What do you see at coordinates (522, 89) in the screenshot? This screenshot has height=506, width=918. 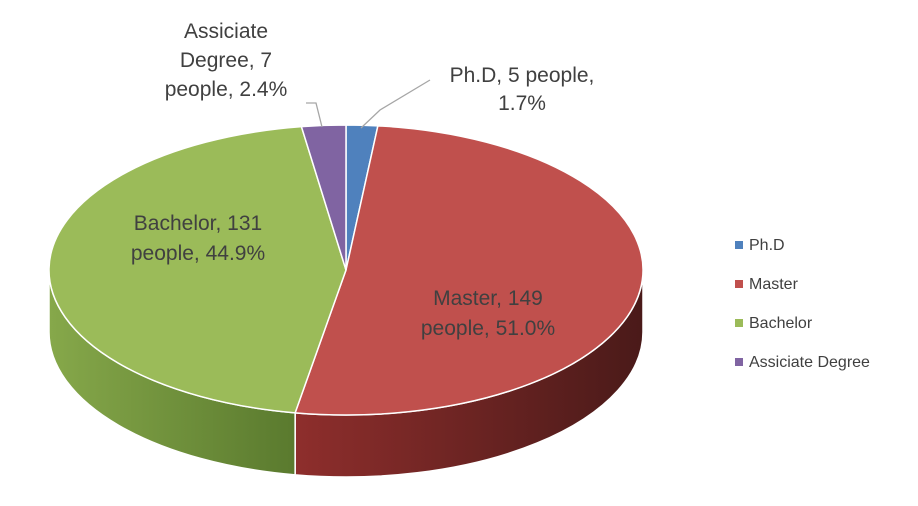 I see `data-label-ph-d: Ph.D, 5 people, 1.7%` at bounding box center [522, 89].